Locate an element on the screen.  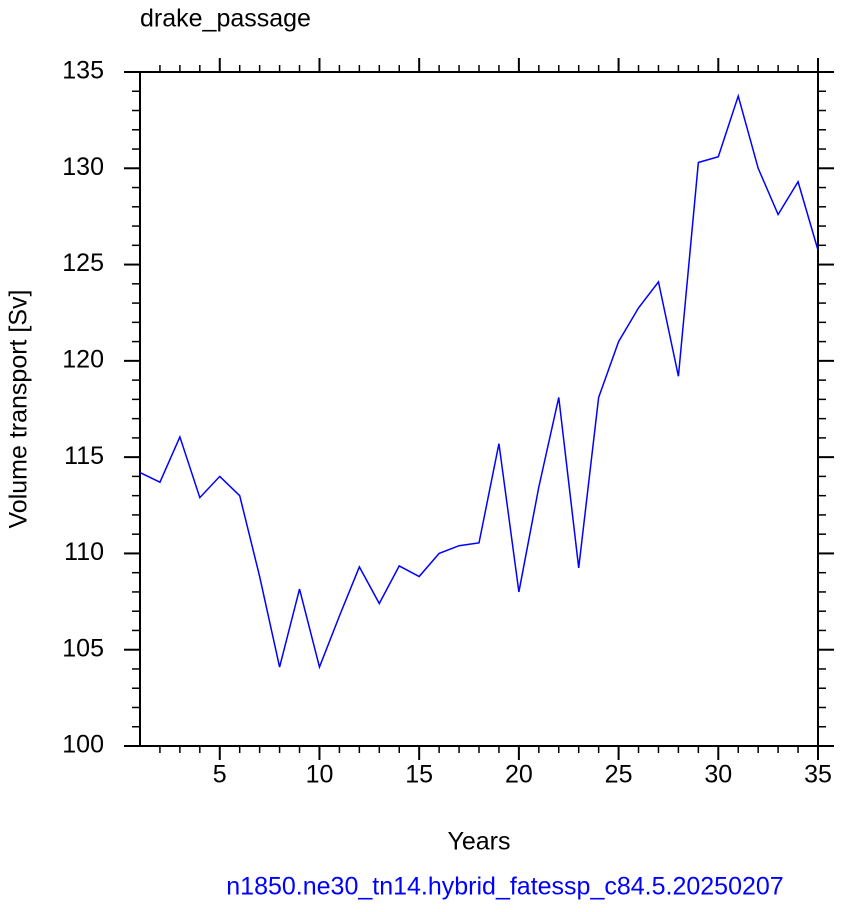
y-tick-label: 105 is located at coordinates (83, 648).